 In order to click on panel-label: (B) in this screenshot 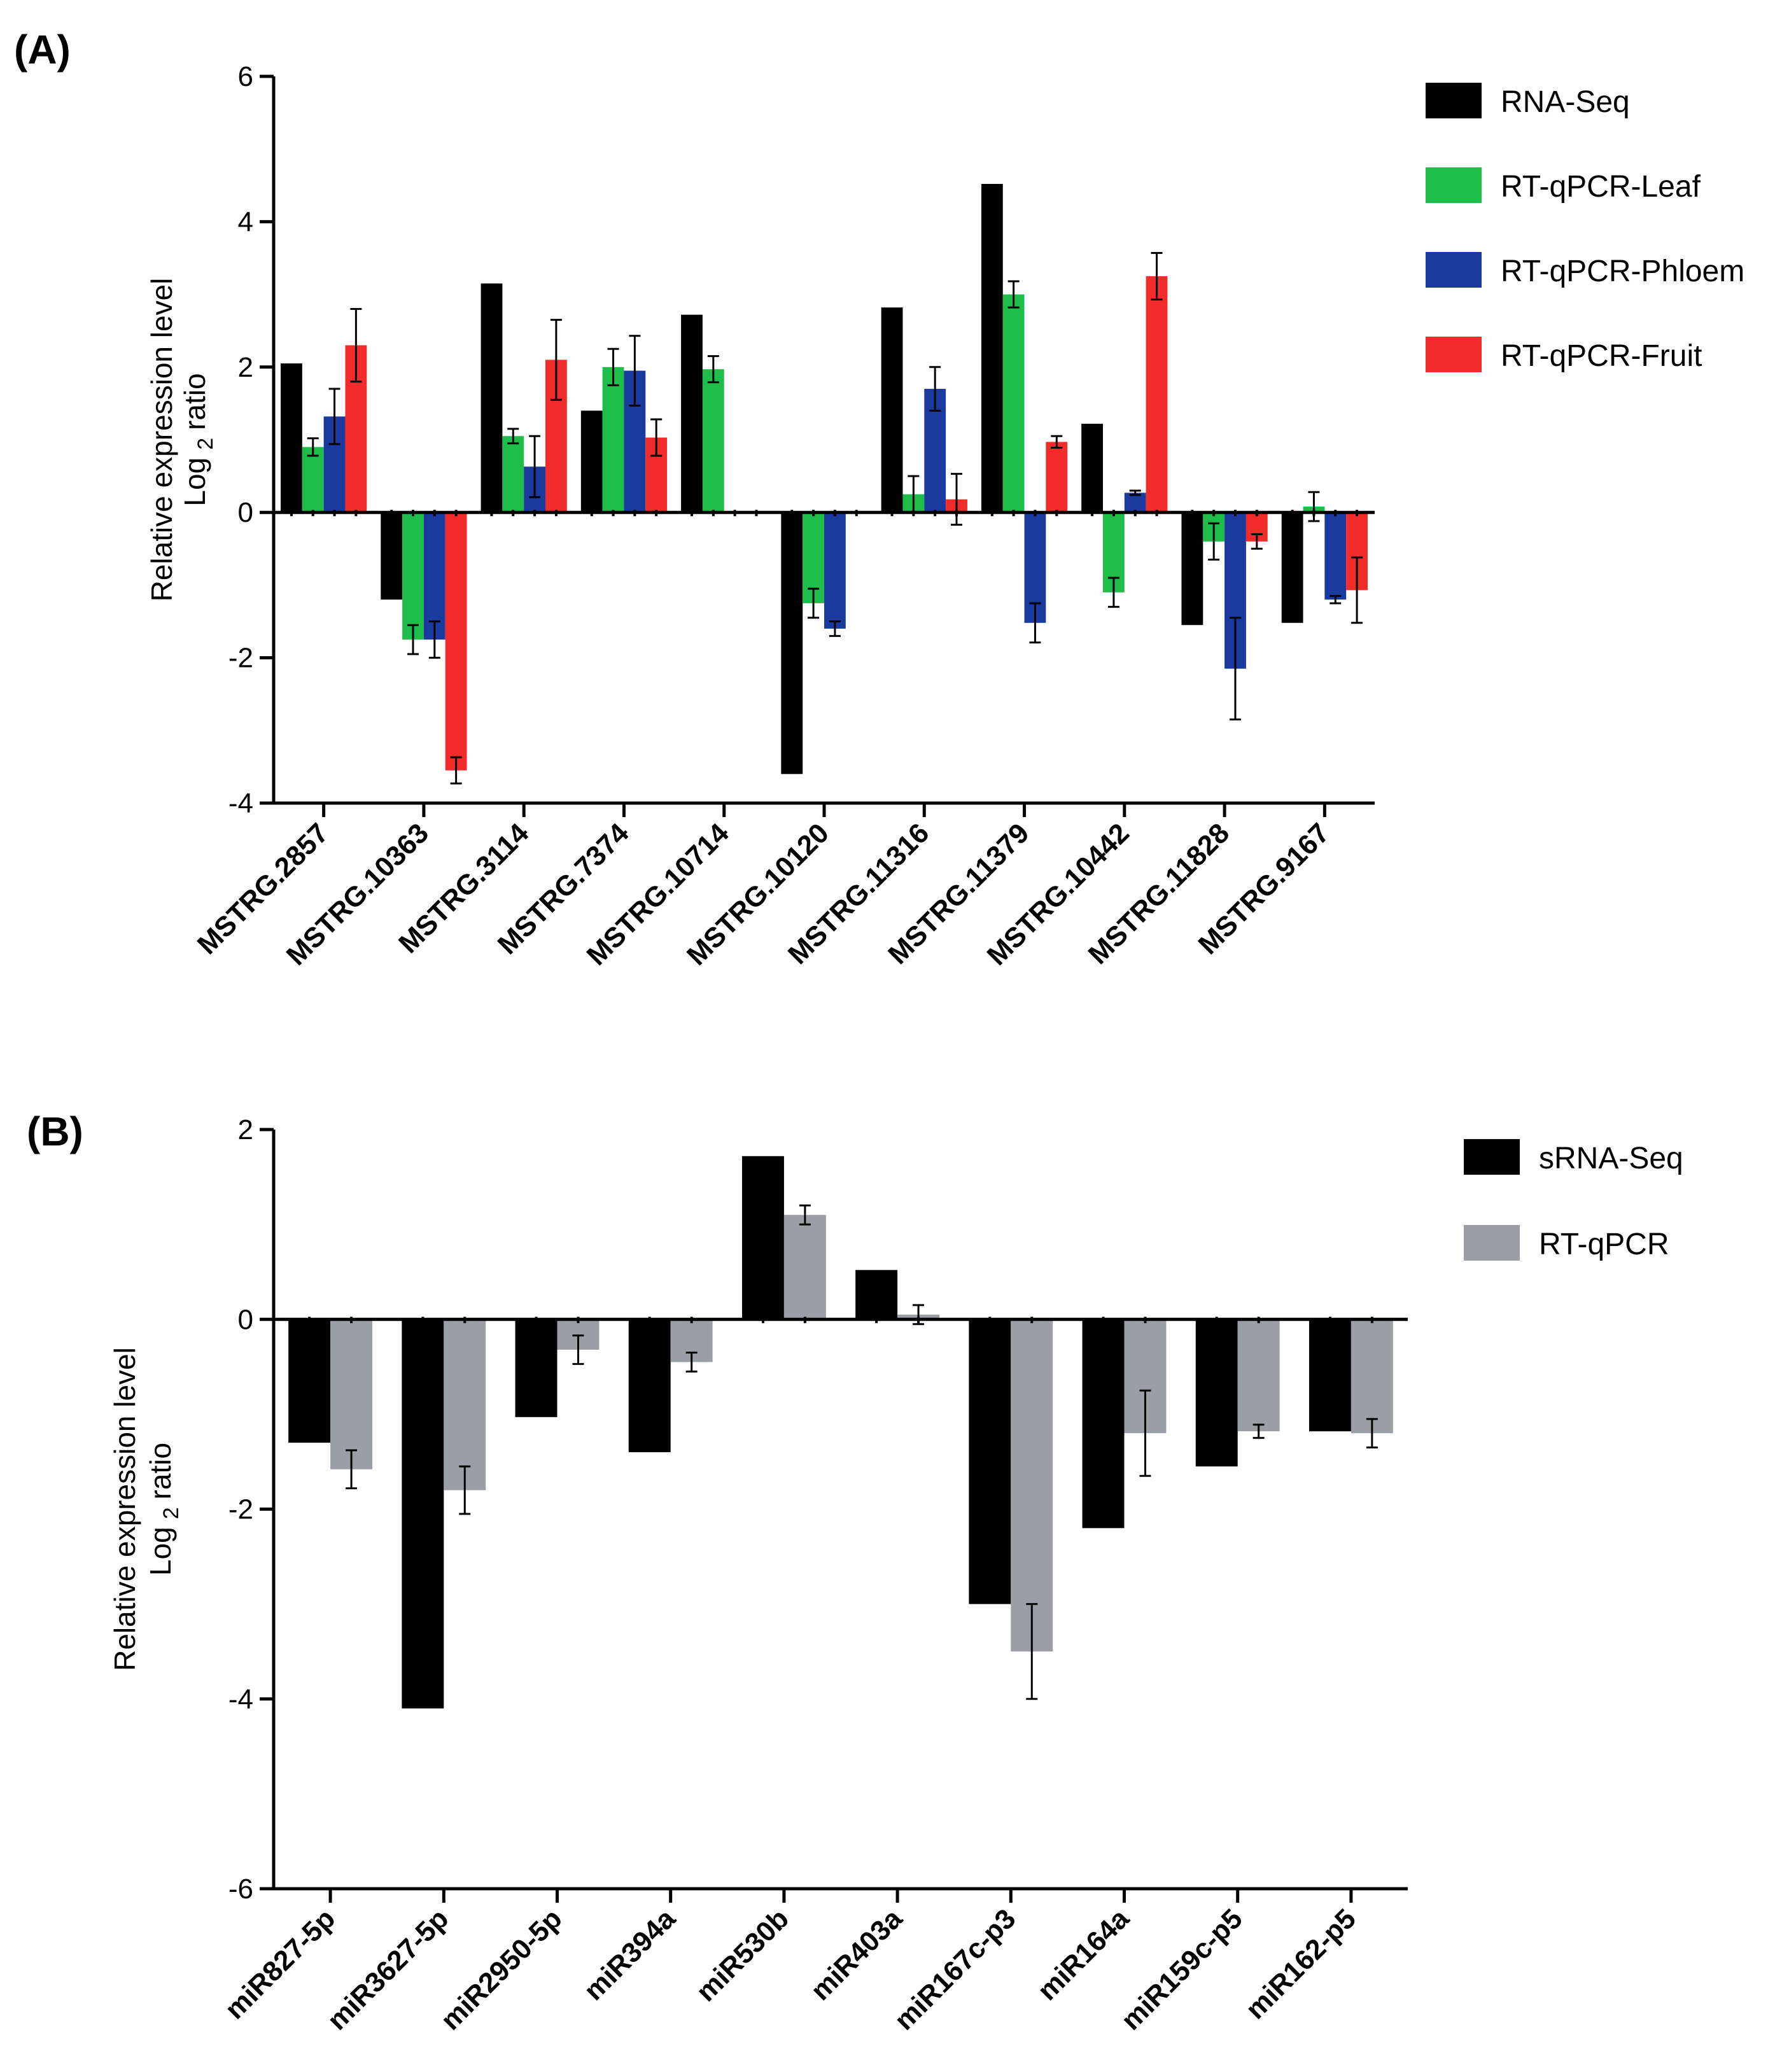, I will do `click(55, 1131)`.